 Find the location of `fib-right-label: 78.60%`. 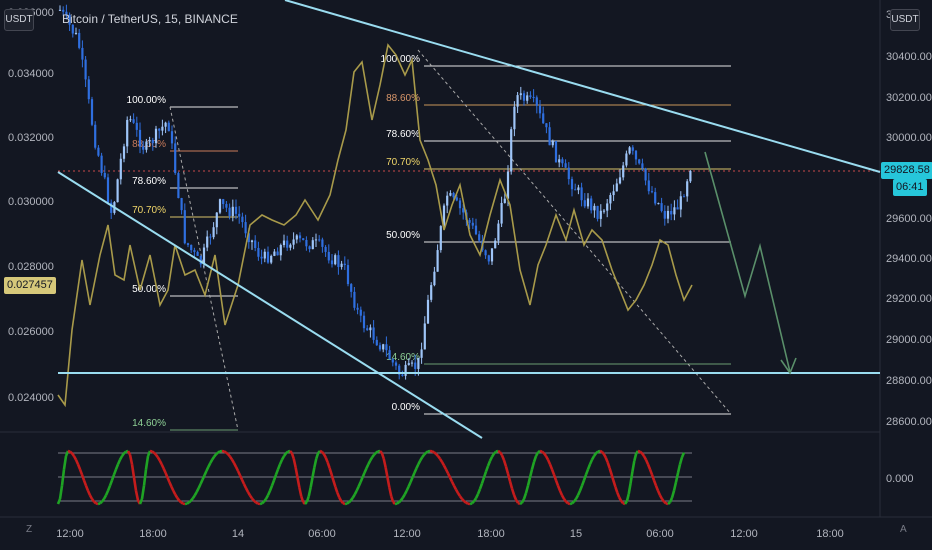

fib-right-label: 78.60% is located at coordinates (403, 134).